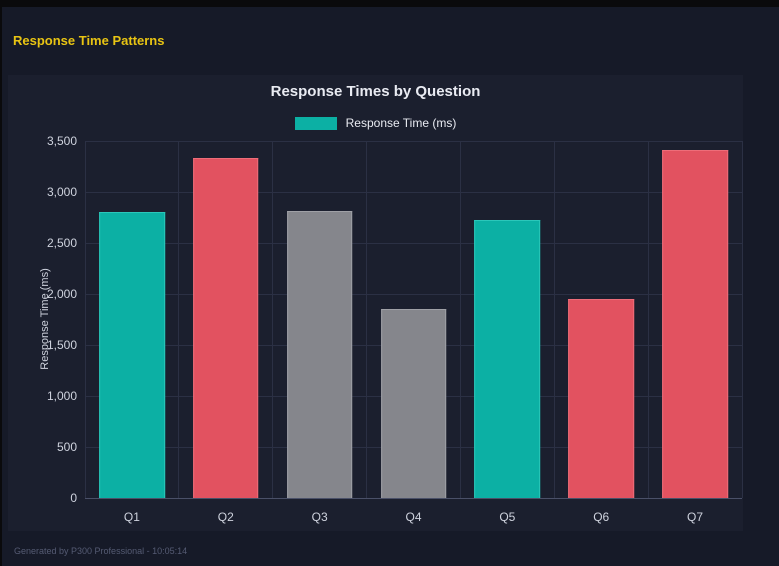  What do you see at coordinates (61, 396) in the screenshot?
I see `y-tick-1000: 1,000` at bounding box center [61, 396].